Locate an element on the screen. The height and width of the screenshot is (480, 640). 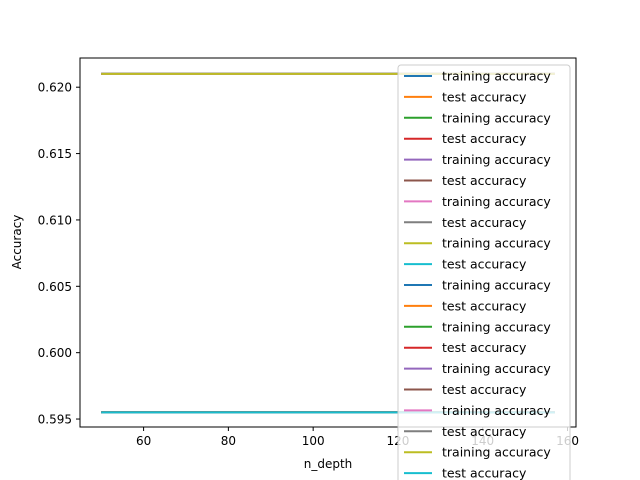
y-tick-label: 0.620 is located at coordinates (55, 88).